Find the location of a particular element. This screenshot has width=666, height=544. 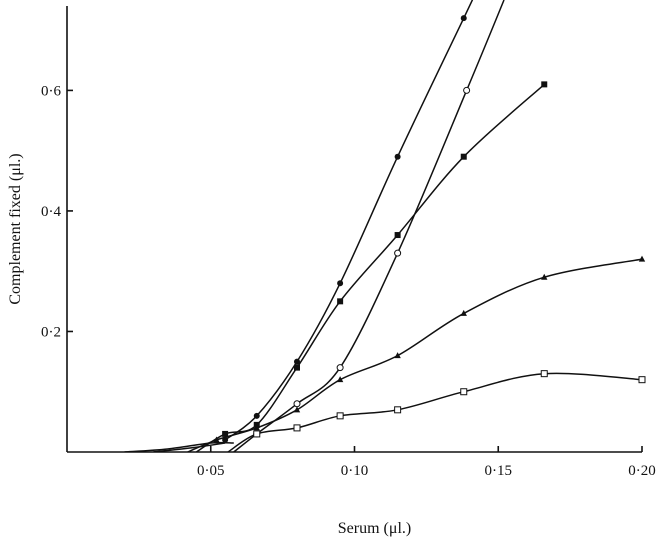

series-6-line is located at coordinates (189, 447).